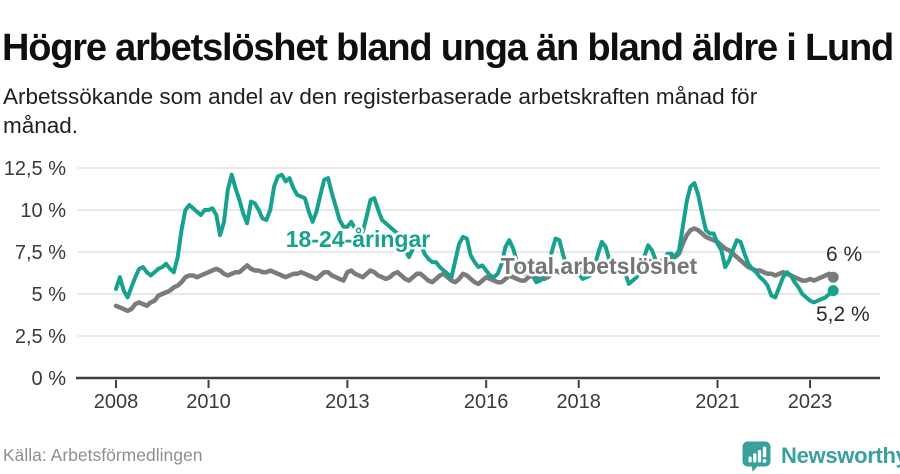  Describe the element at coordinates (750, 459) in the screenshot. I see `bar-small` at that location.